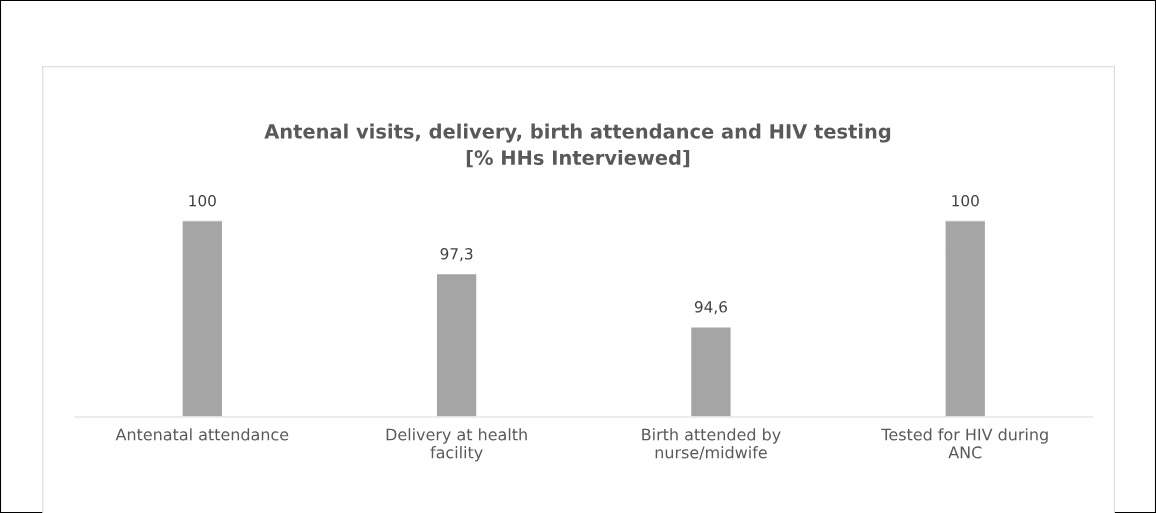 The image size is (1156, 513). Describe the element at coordinates (456, 255) in the screenshot. I see `data-label: 97,3` at that location.